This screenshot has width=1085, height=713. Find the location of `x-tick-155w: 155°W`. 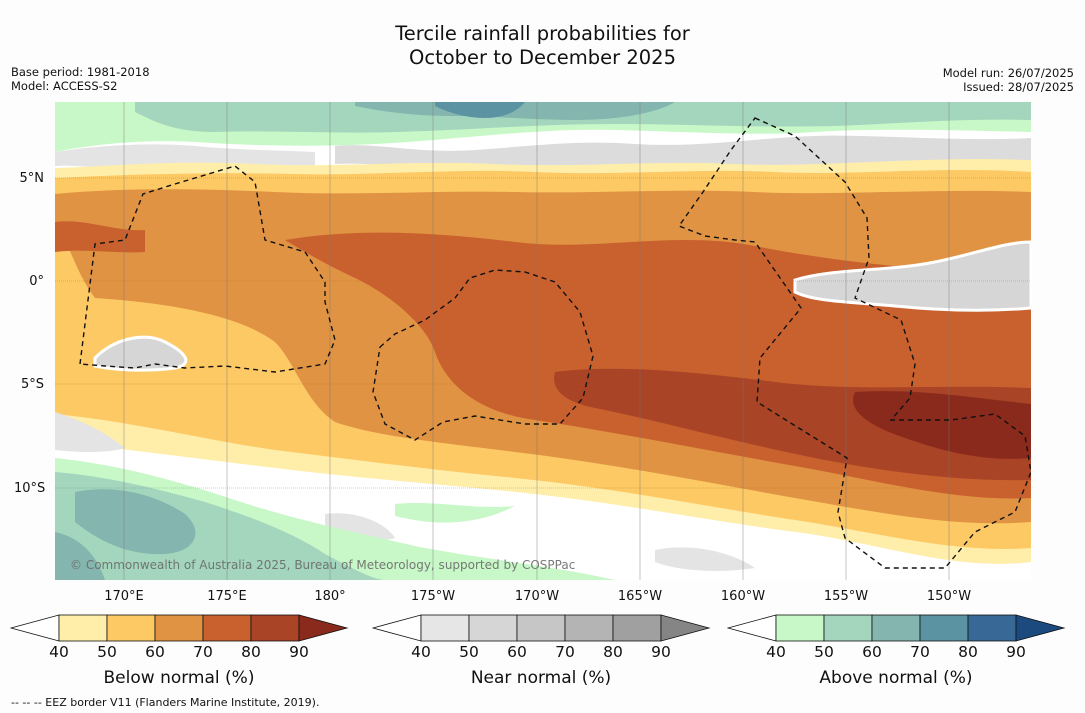

x-tick-155w: 155°W is located at coordinates (846, 596).